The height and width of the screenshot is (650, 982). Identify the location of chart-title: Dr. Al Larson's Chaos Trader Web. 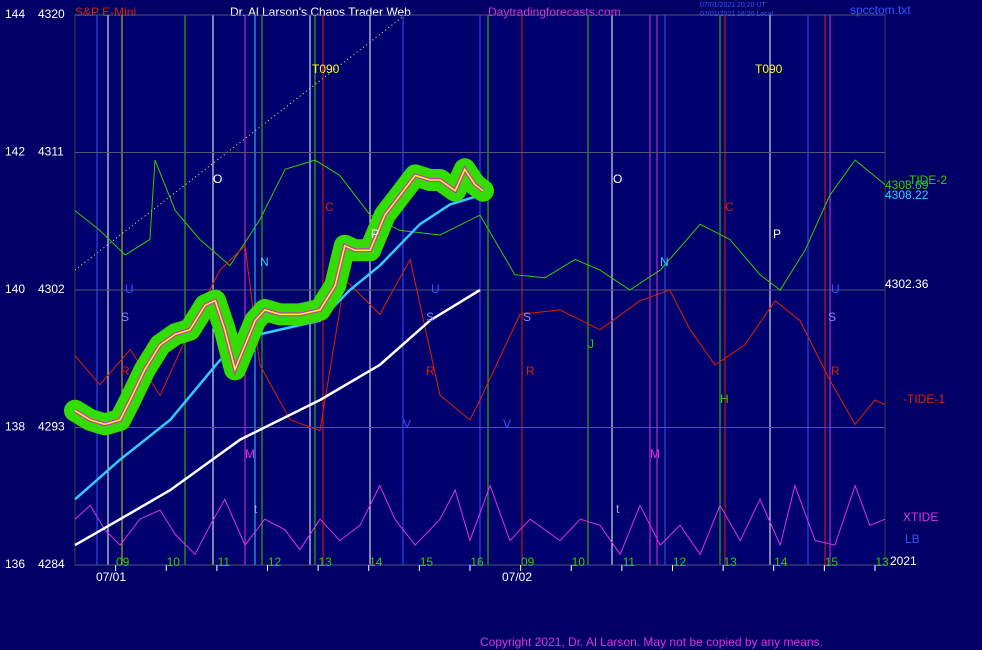
(320, 12).